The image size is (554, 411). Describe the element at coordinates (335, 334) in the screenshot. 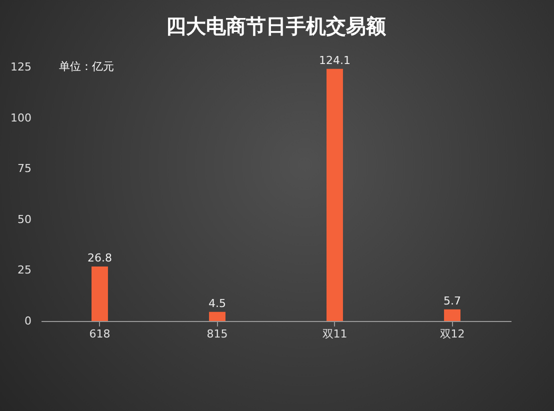

I see `x-tick-label: 双11` at that location.